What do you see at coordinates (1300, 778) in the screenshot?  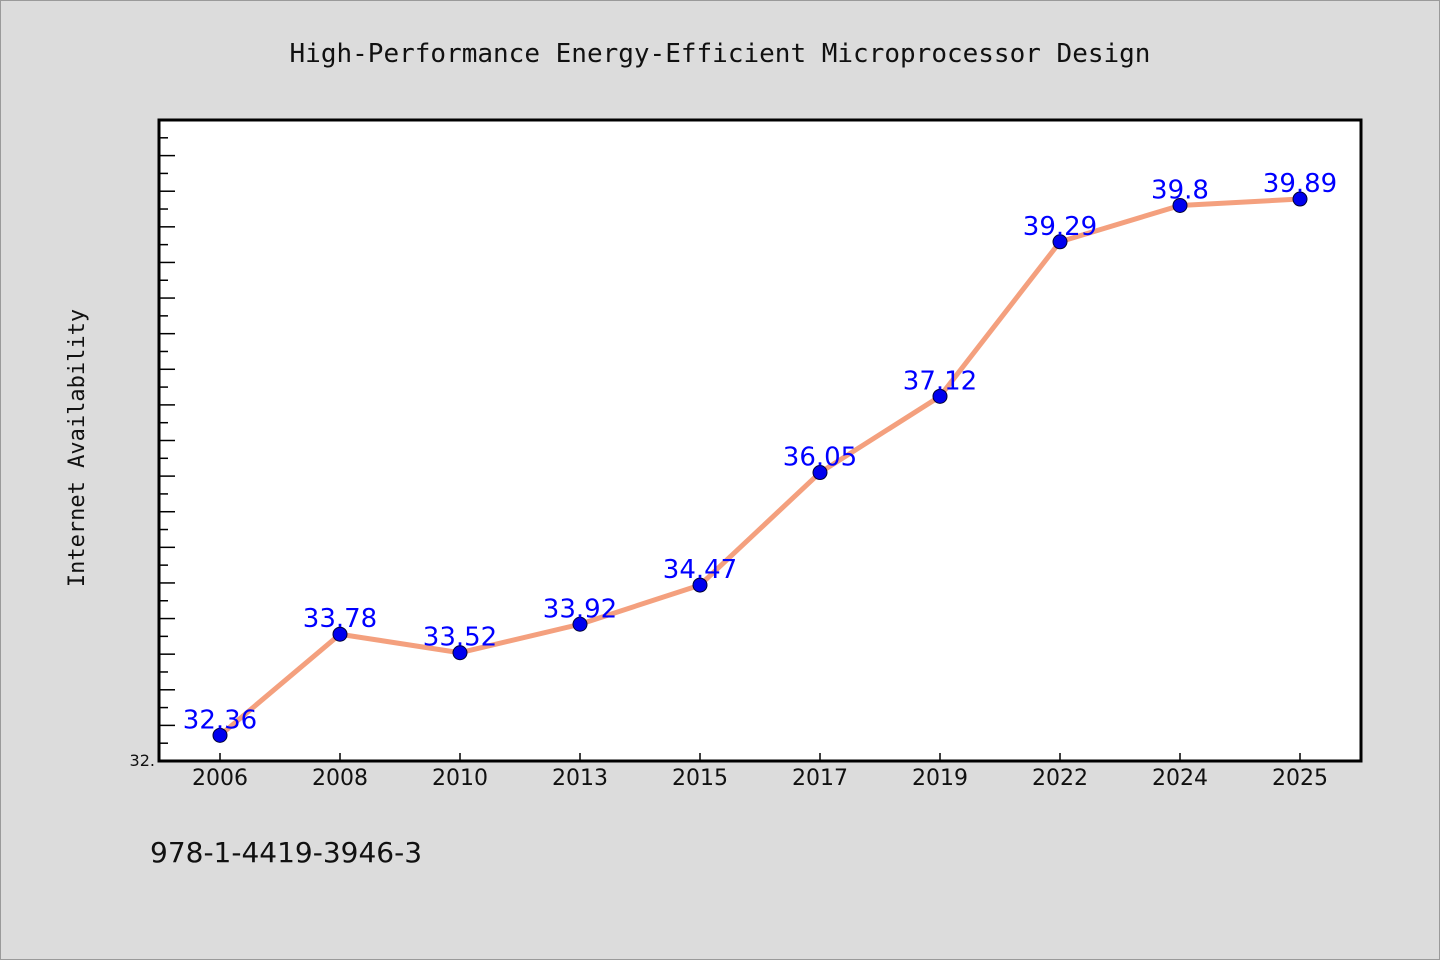 I see `x-tick-label: 2025` at bounding box center [1300, 778].